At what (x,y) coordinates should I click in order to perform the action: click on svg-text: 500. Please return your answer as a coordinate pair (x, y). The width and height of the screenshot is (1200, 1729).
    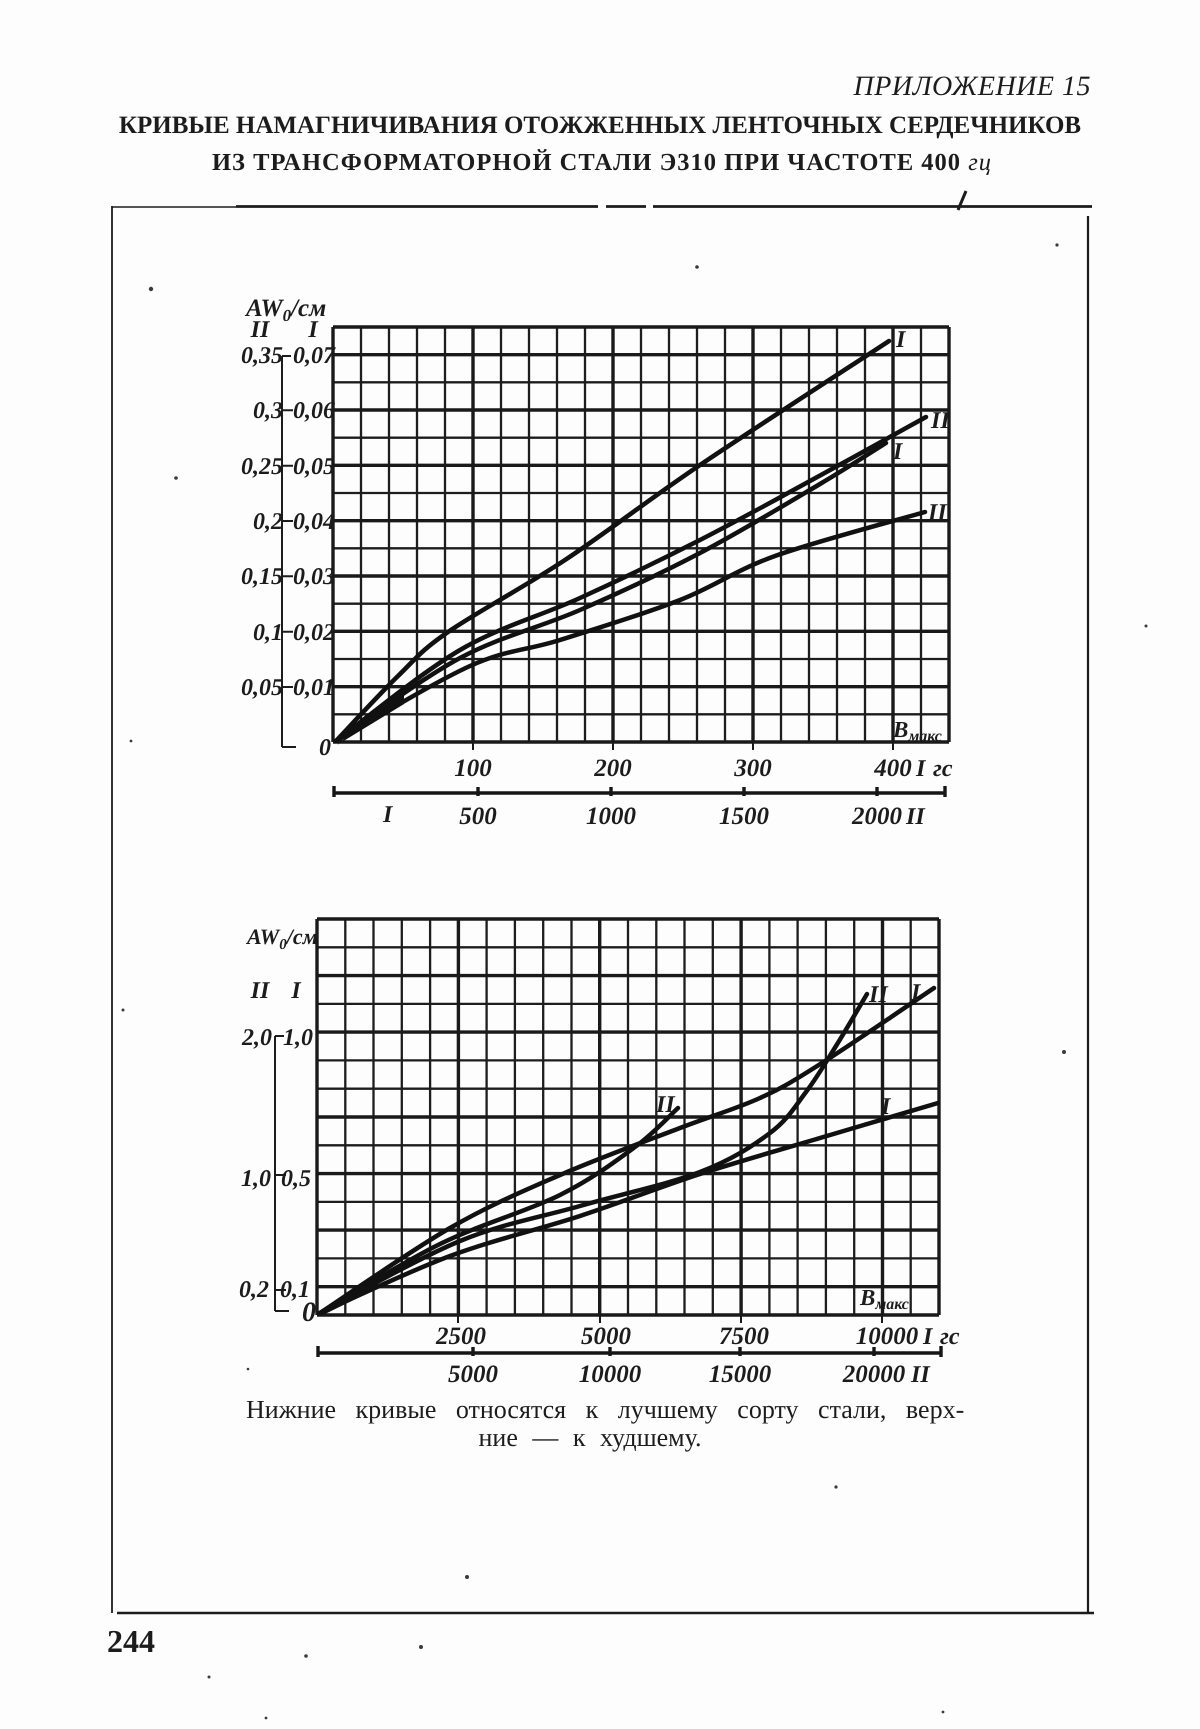
    Looking at the image, I should click on (478, 816).